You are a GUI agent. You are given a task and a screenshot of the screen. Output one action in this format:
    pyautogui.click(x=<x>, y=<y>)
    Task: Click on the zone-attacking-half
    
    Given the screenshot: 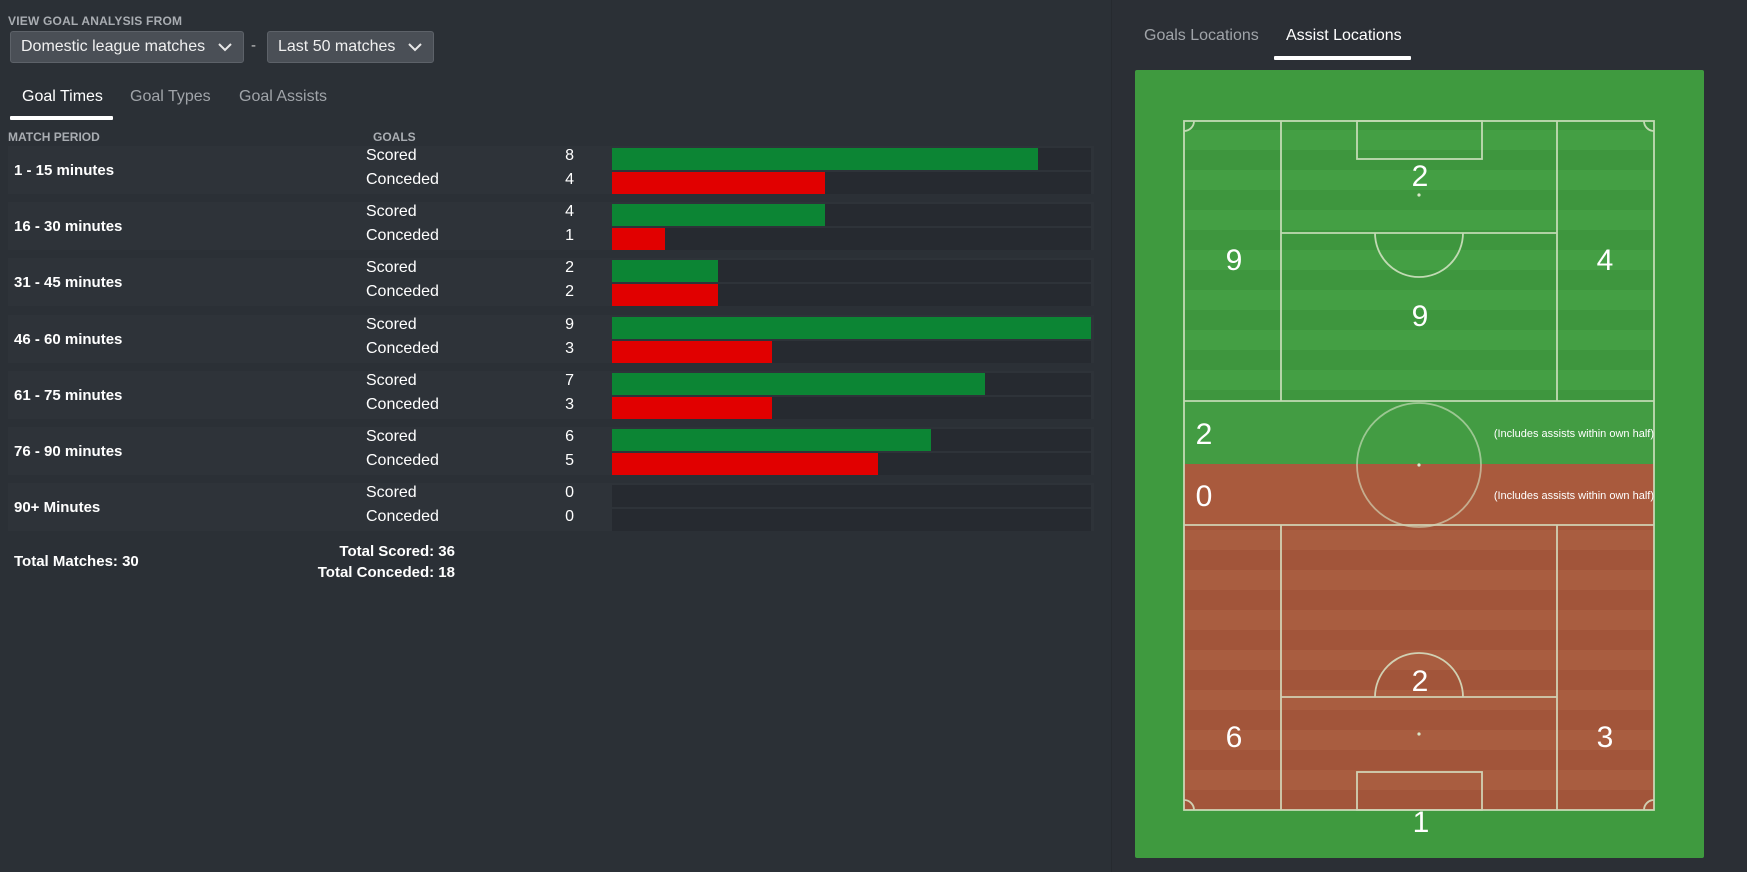 What is the action you would take?
    pyautogui.click(x=1419, y=432)
    